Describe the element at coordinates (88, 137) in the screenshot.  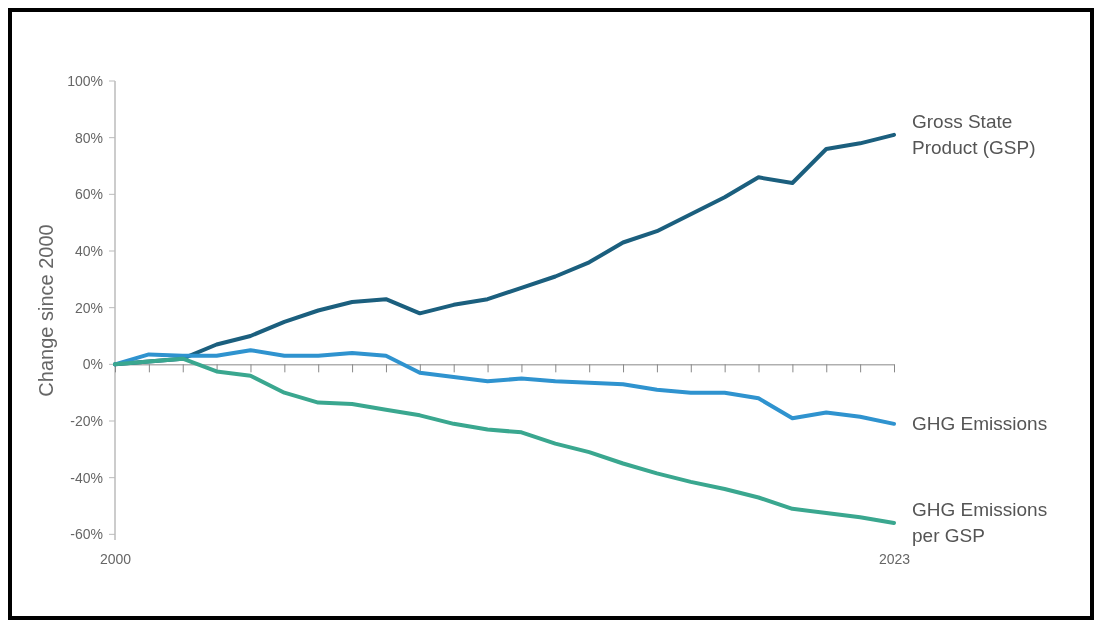
I see `y-tick-label: 80%` at that location.